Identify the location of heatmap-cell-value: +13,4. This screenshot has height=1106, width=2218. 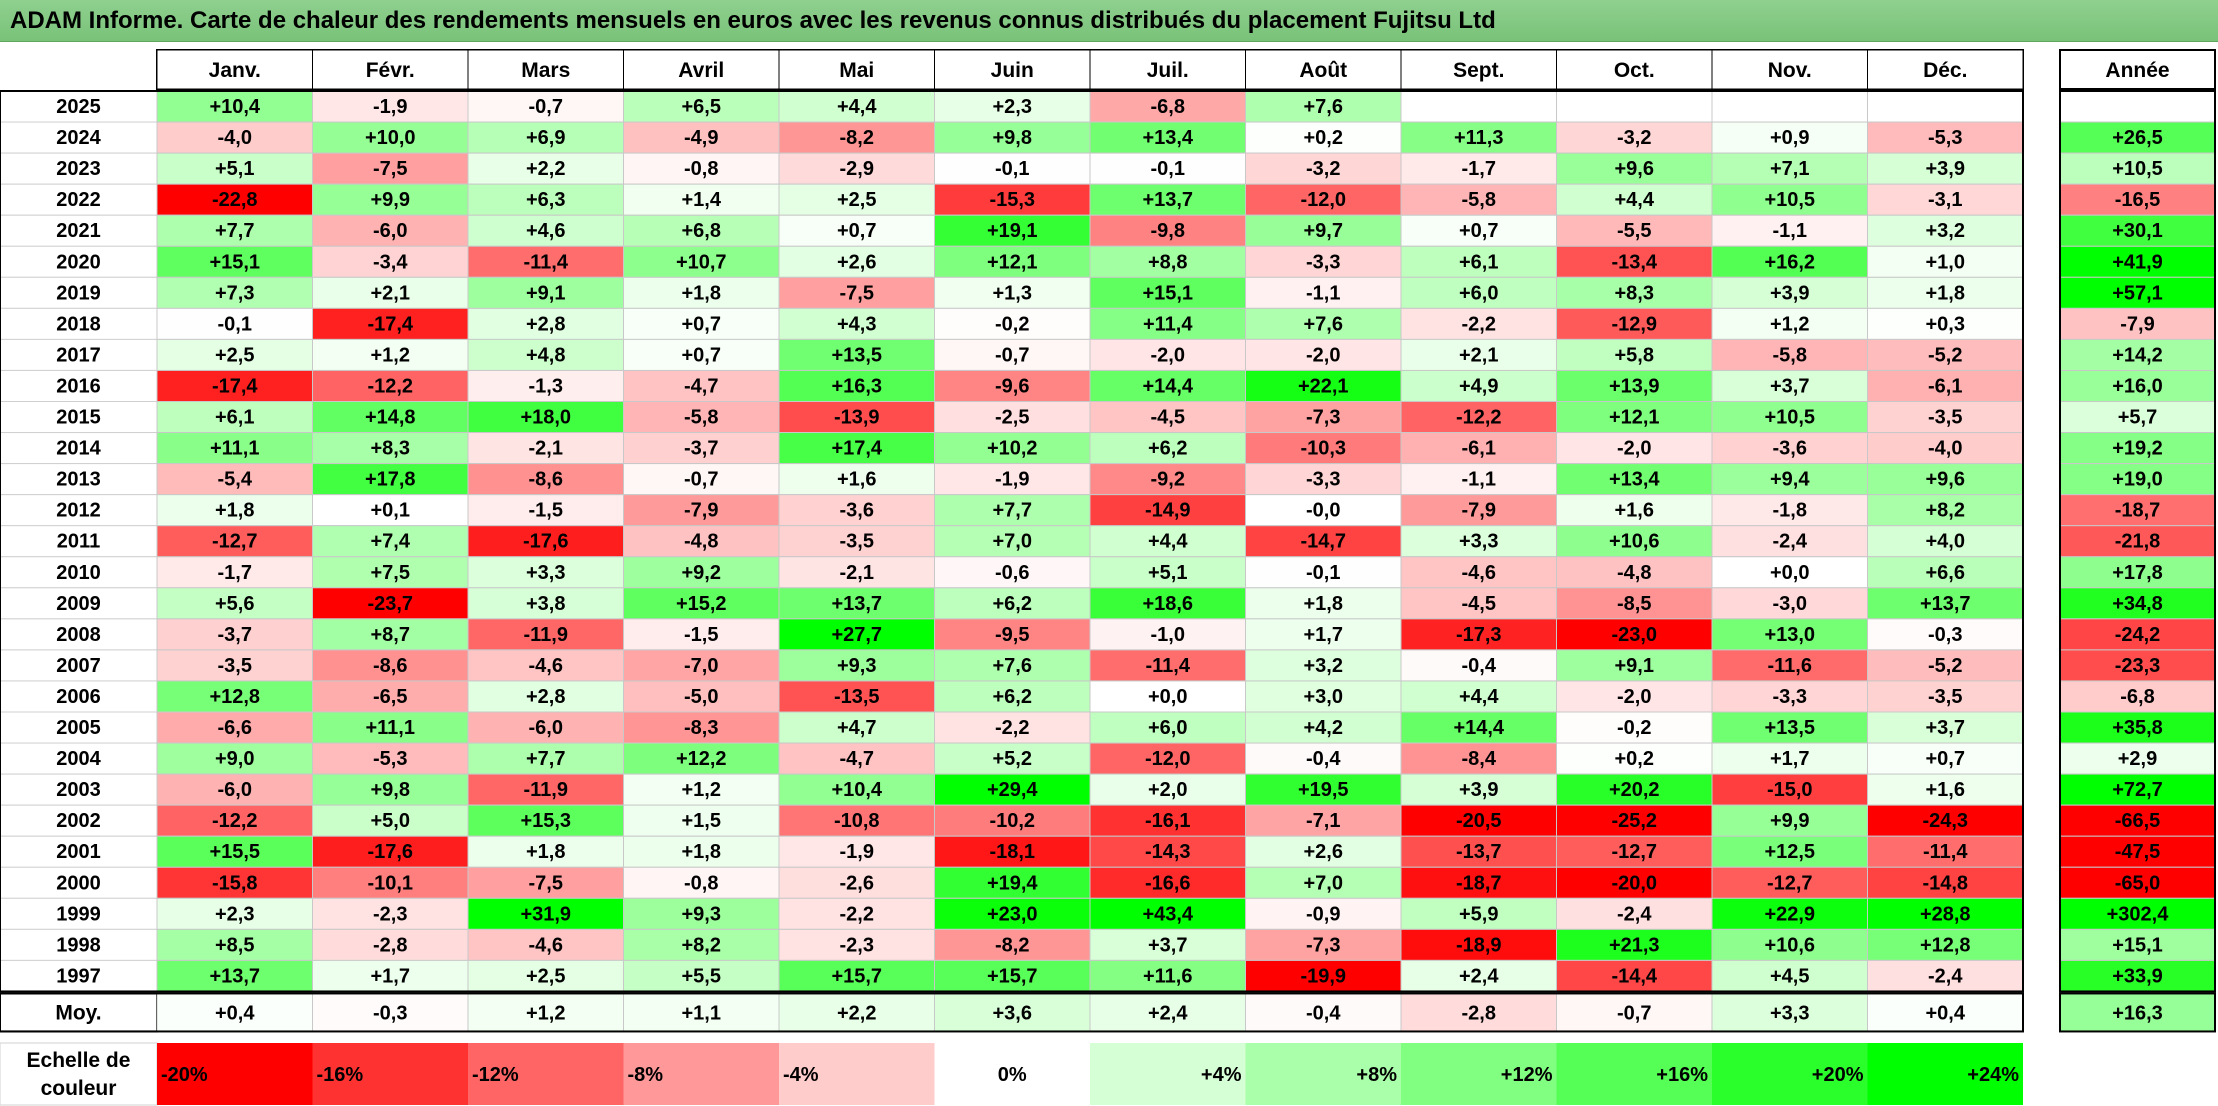
(1167, 138).